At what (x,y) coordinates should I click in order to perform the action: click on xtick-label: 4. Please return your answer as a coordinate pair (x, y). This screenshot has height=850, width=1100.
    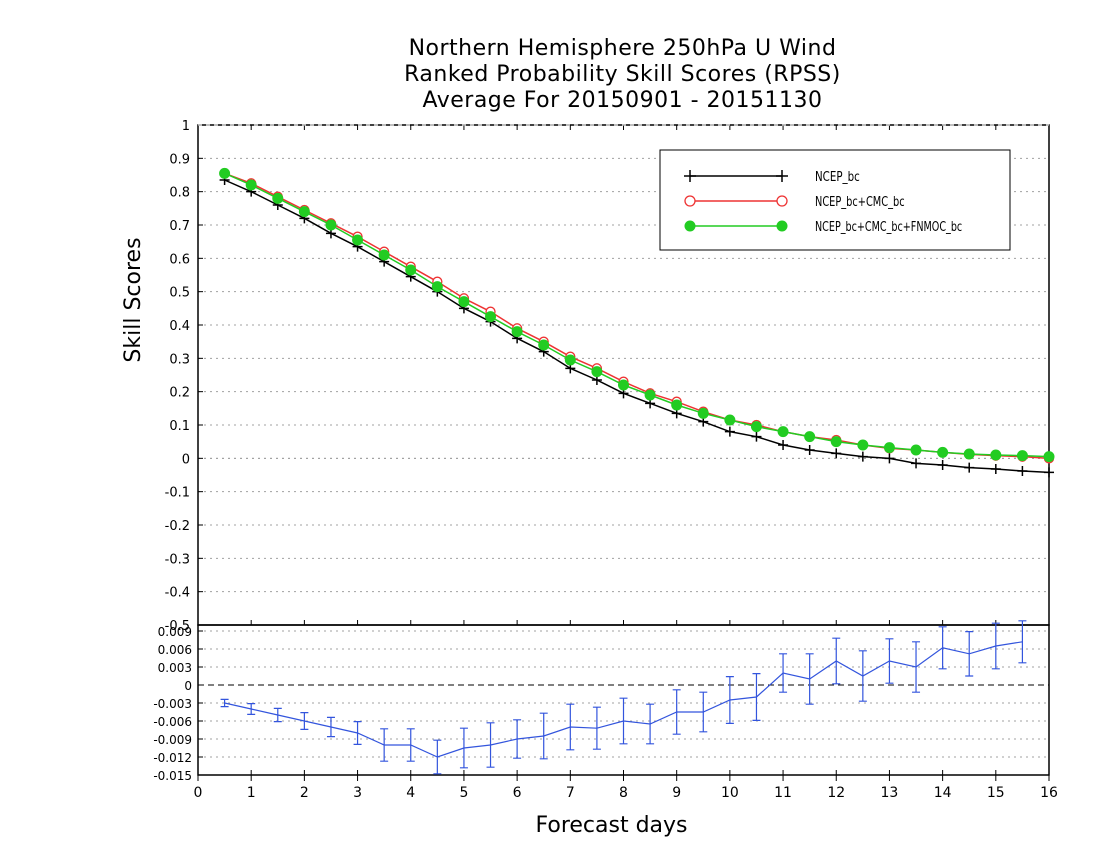
    Looking at the image, I should click on (410, 793).